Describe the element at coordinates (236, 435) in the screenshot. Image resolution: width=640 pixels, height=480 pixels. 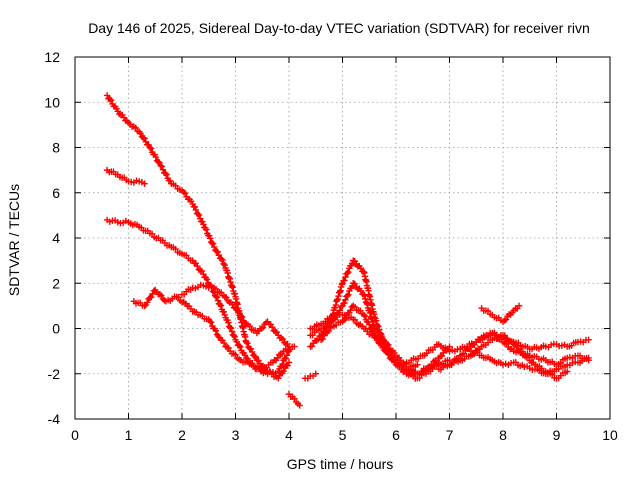
I see `x-tick-label: 3` at that location.